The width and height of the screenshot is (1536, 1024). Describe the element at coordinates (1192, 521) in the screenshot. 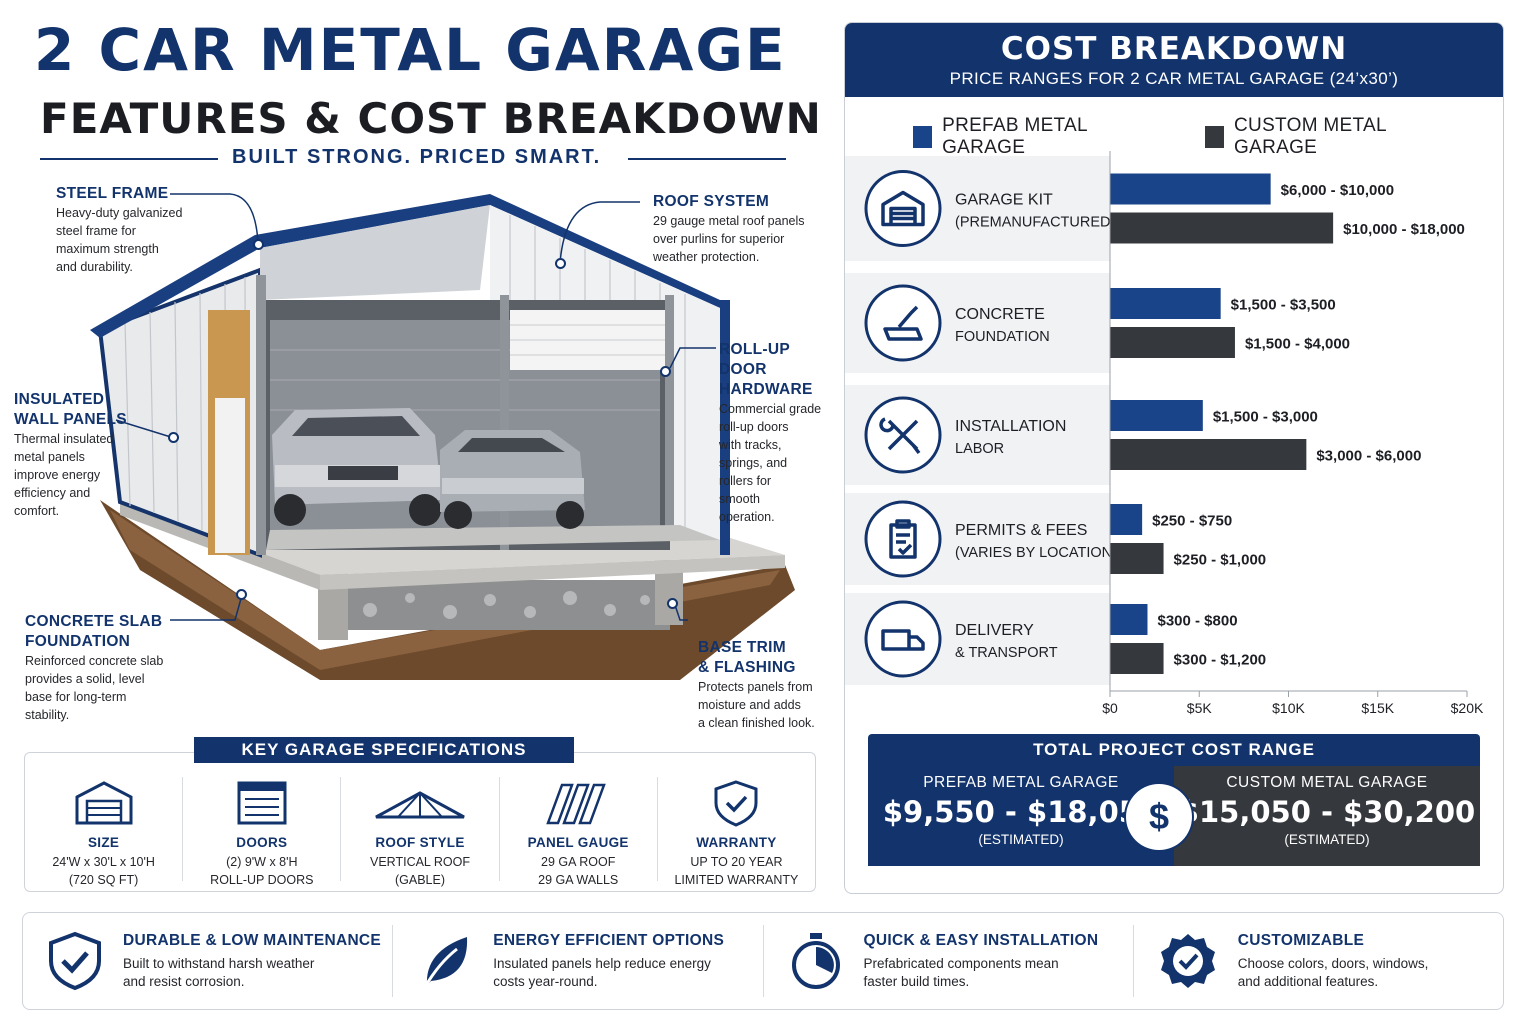

I see `bar-label-prefab: $250 - $750` at that location.